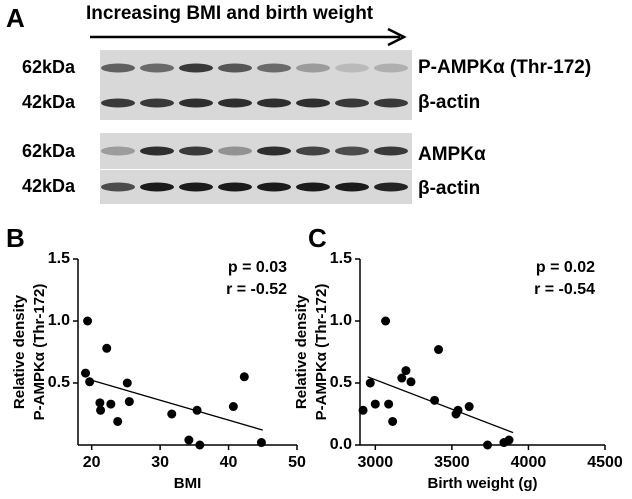 This screenshot has height=499, width=632. Describe the element at coordinates (317, 238) in the screenshot. I see `panel-label: C` at that location.